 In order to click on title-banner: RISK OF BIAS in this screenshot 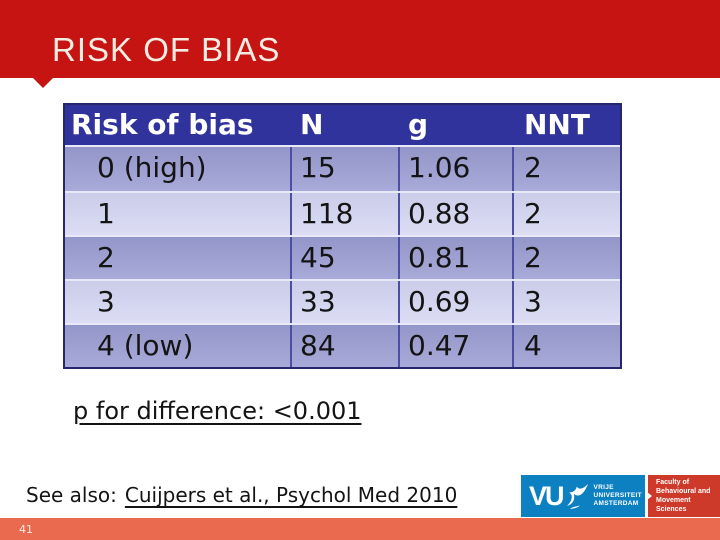, I will do `click(360, 39)`.